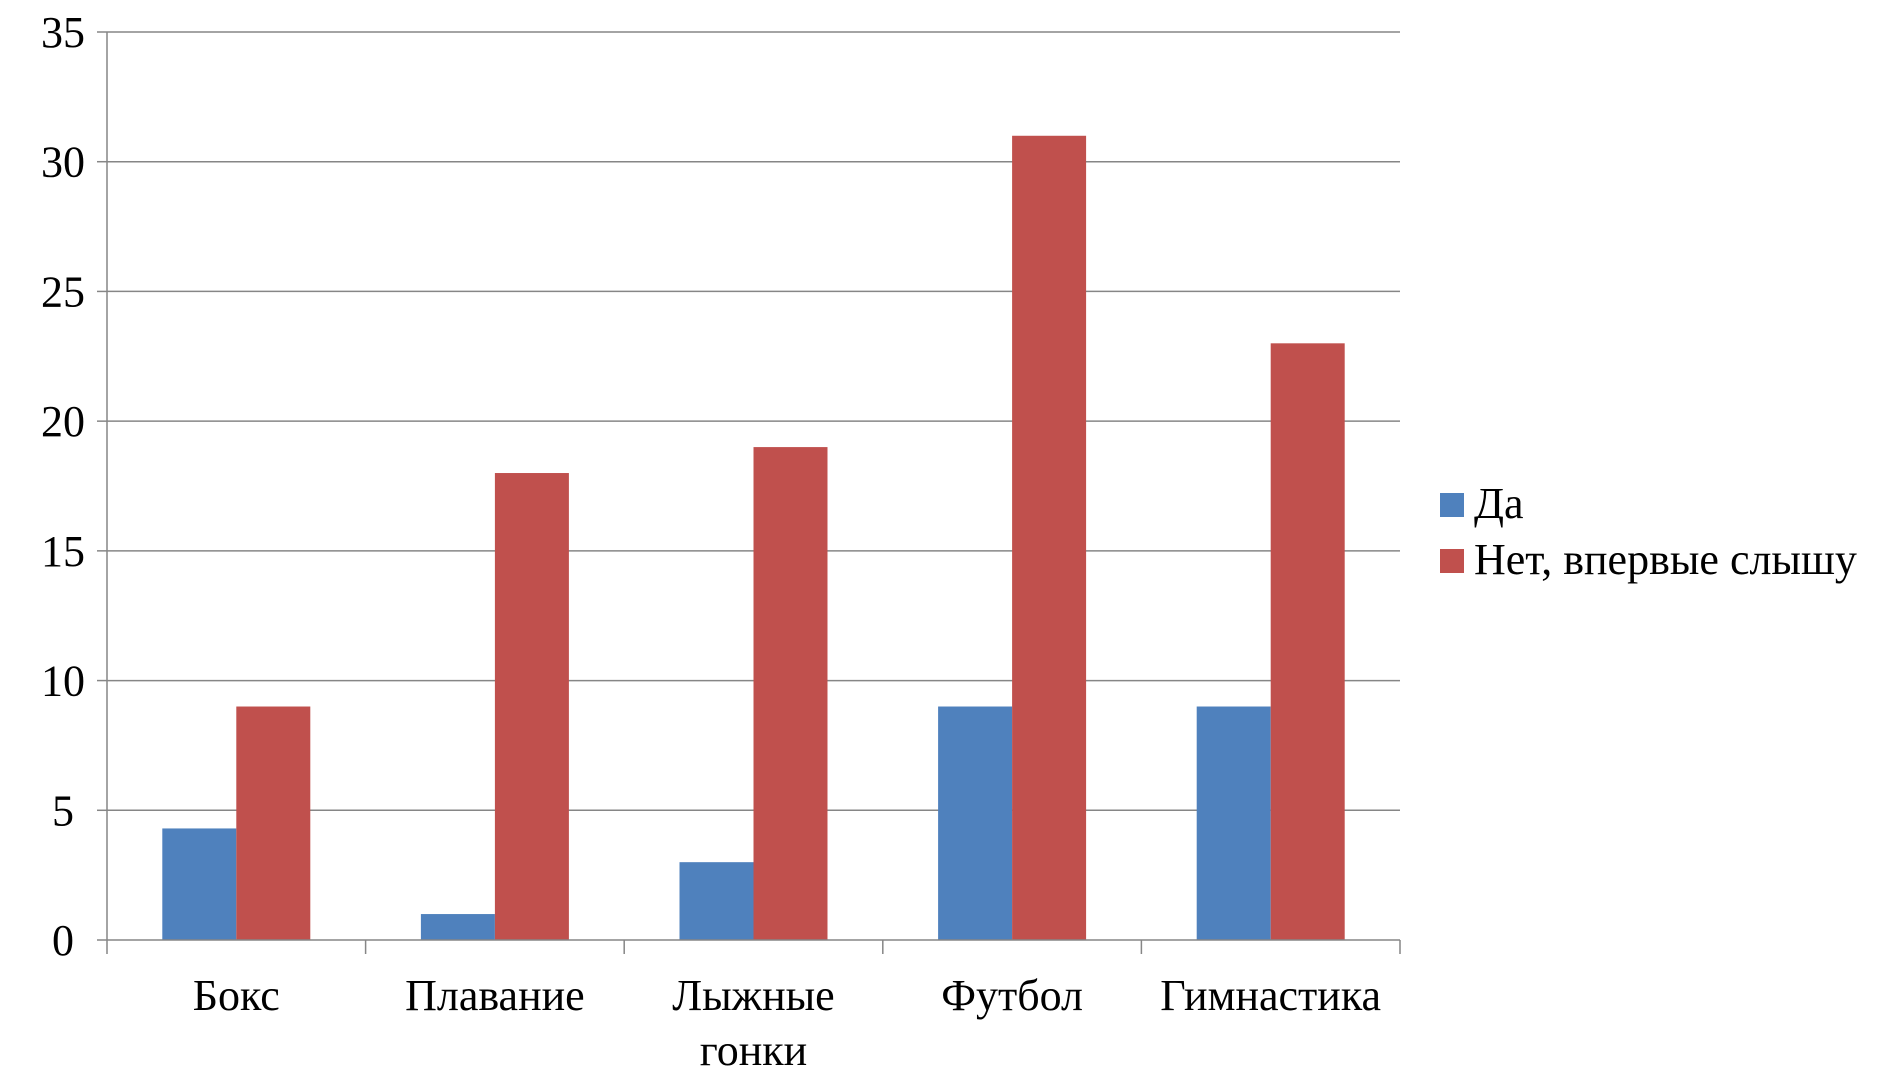  What do you see at coordinates (63, 551) in the screenshot?
I see `y-tick-label: 15` at bounding box center [63, 551].